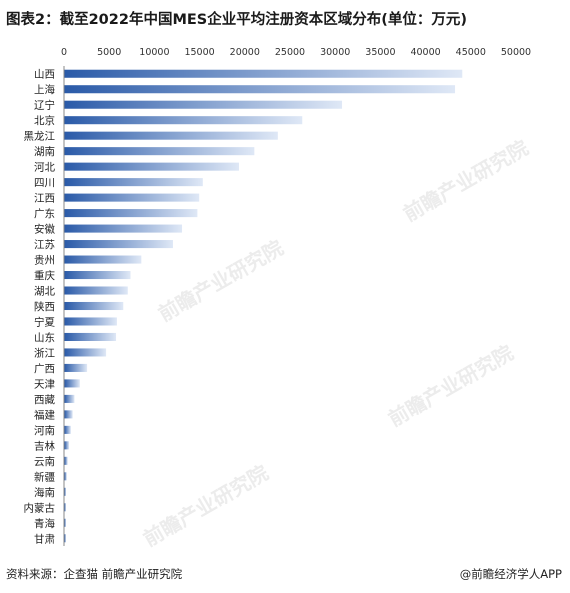 The width and height of the screenshot is (570, 593). Describe the element at coordinates (44, 292) in the screenshot. I see `category-label: 湖北` at that location.